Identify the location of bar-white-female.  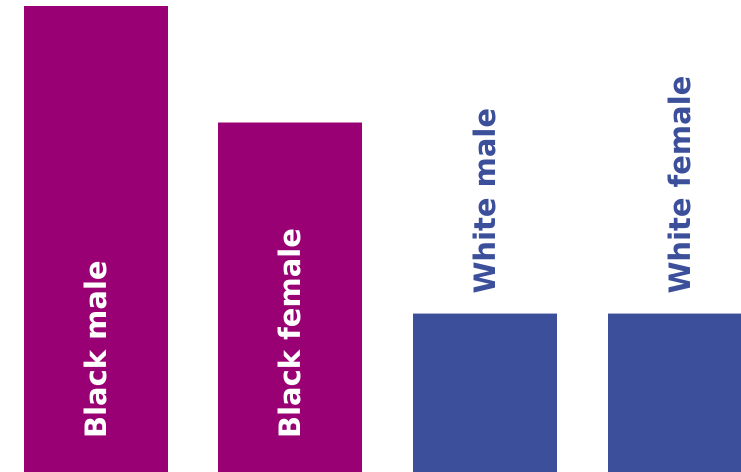
(674, 392).